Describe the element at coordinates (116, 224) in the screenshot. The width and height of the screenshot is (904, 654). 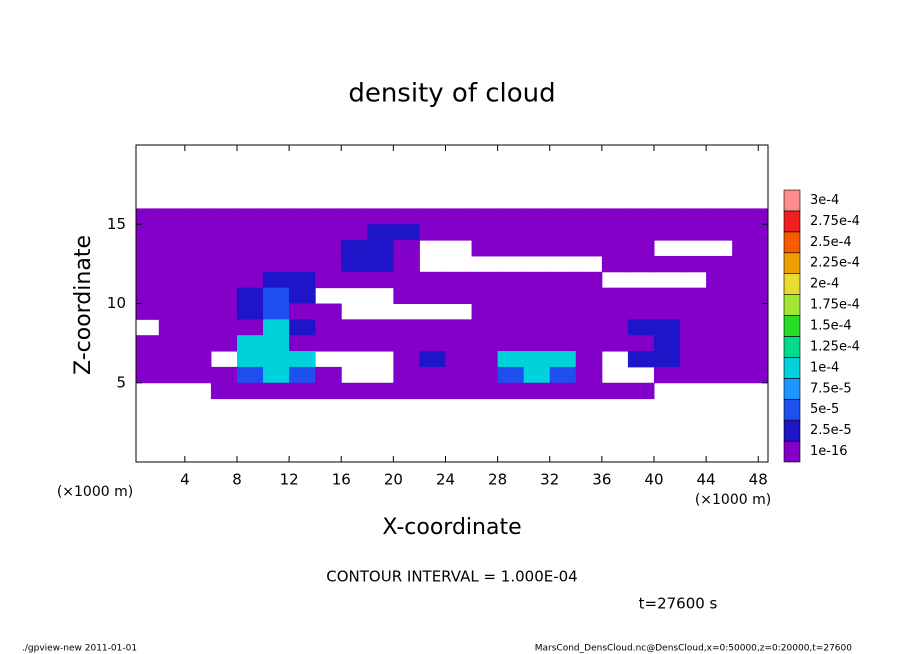
I see `y-tick-label: 15` at that location.